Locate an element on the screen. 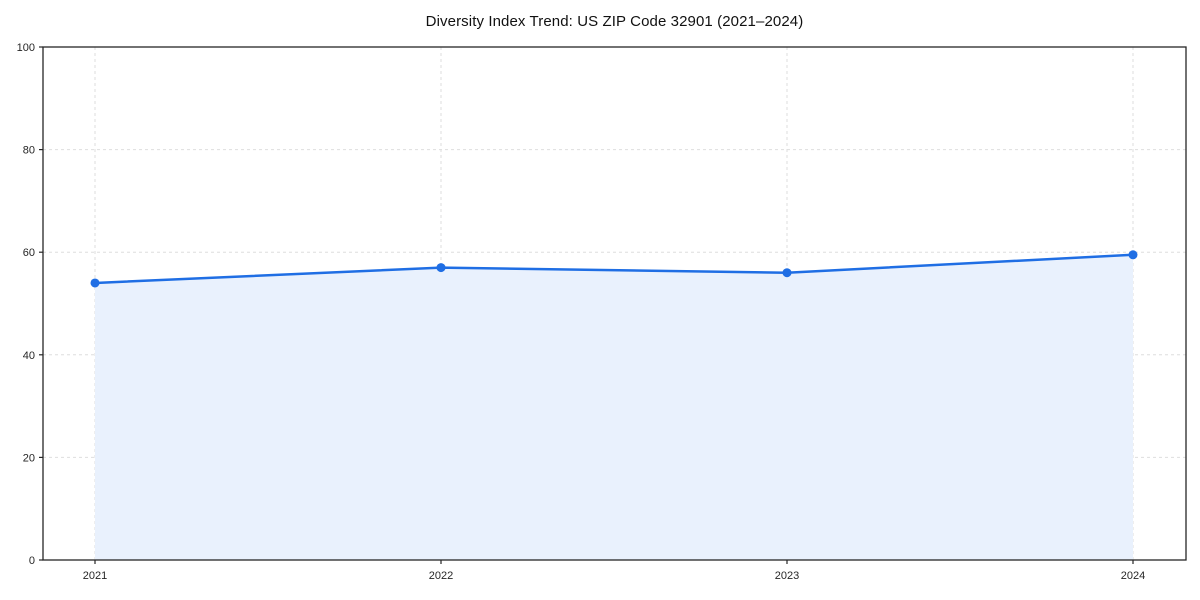  data-point-2022 is located at coordinates (441, 268).